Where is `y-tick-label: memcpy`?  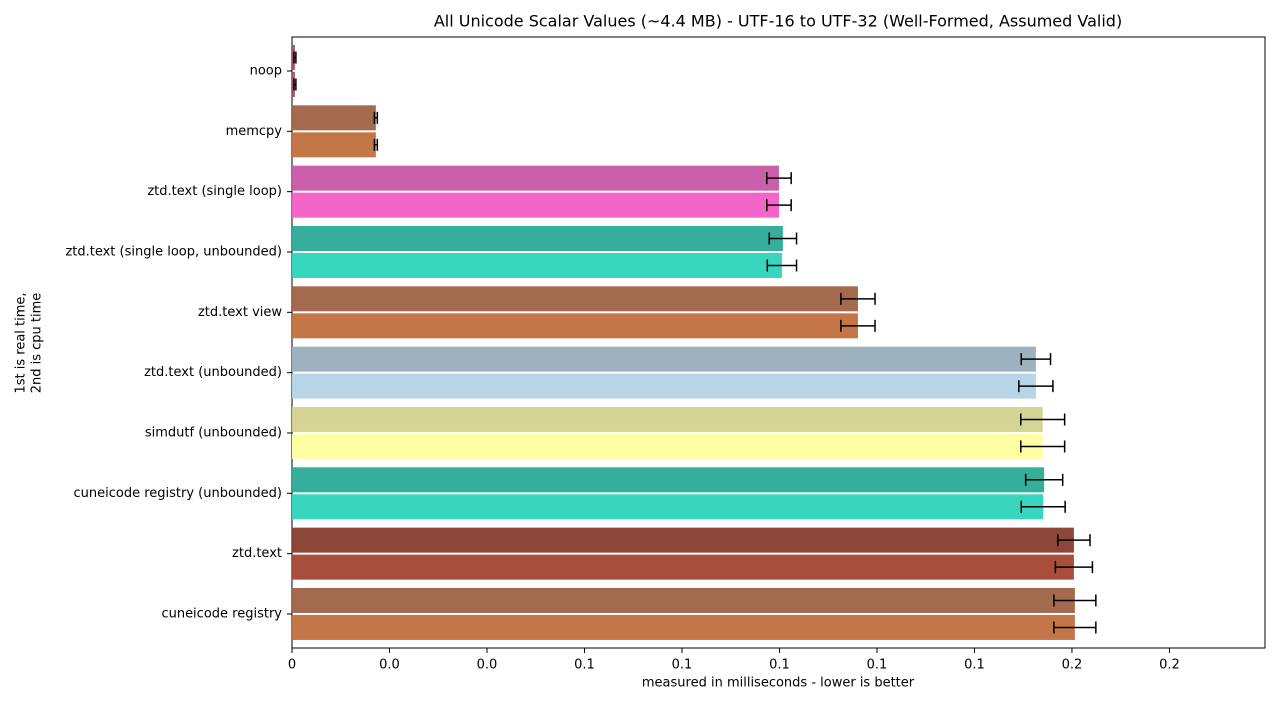
y-tick-label: memcpy is located at coordinates (254, 131).